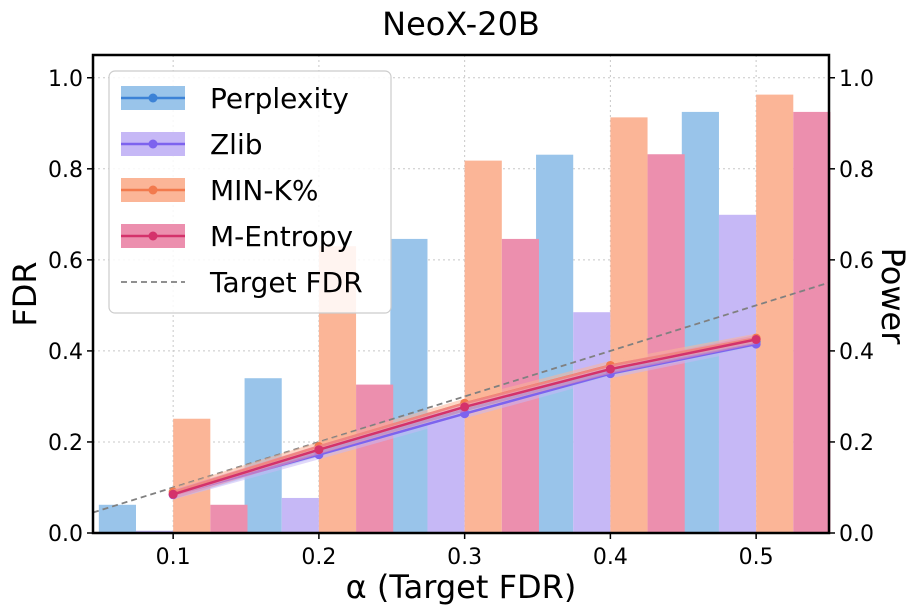 This screenshot has height=612, width=914. What do you see at coordinates (756, 557) in the screenshot?
I see `x-tick-label: 0.5` at bounding box center [756, 557].